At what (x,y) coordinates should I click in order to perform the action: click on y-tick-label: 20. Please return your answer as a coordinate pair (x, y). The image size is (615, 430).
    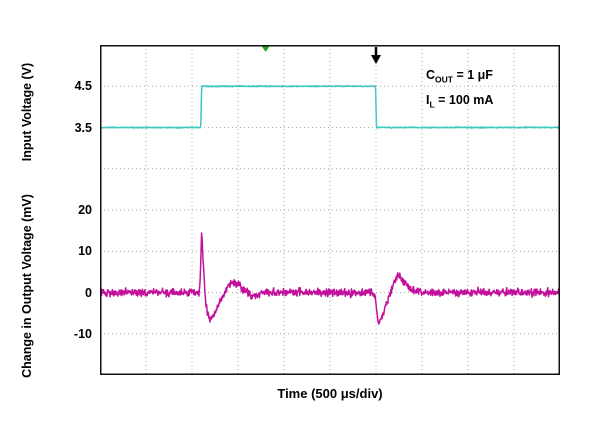
    Looking at the image, I should click on (85, 210).